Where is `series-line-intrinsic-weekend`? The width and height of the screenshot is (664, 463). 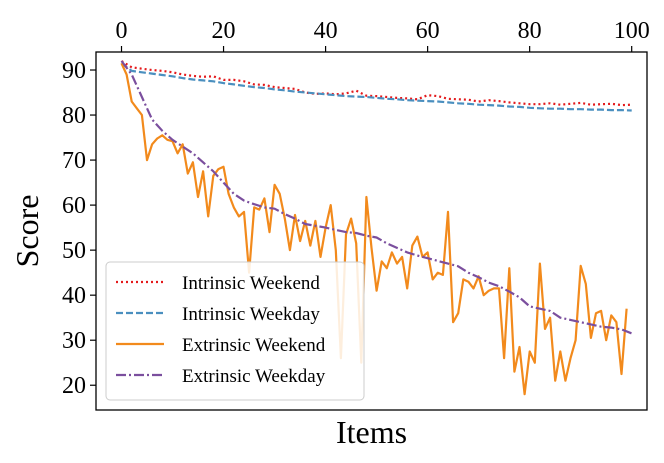
series-line-intrinsic-weekend is located at coordinates (376, 83).